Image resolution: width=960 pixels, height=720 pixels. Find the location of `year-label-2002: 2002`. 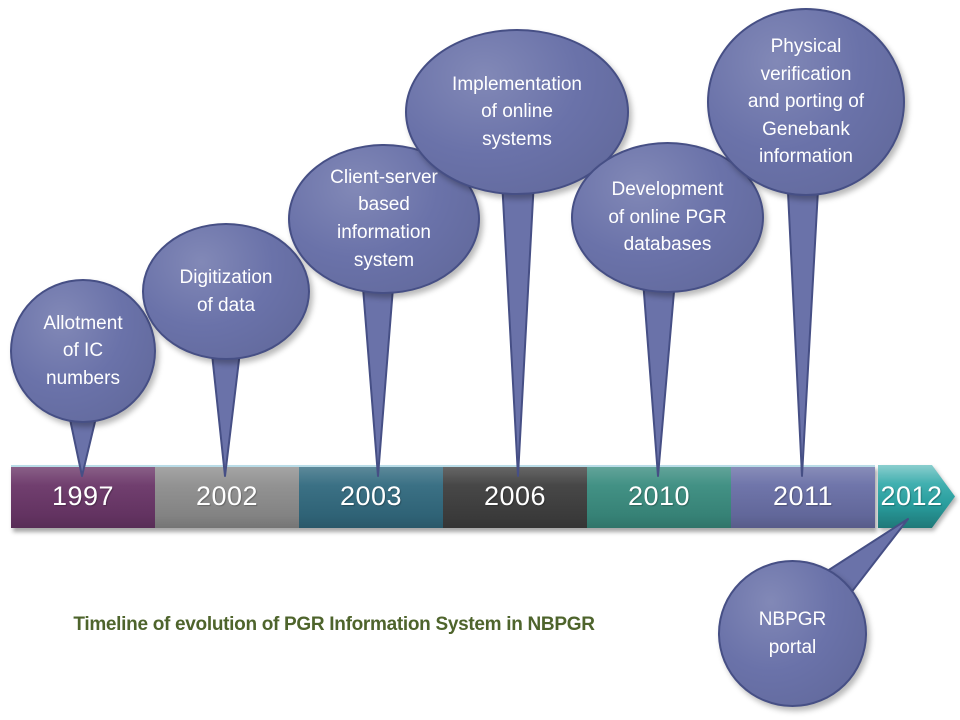

year-label-2002: 2002 is located at coordinates (227, 496).